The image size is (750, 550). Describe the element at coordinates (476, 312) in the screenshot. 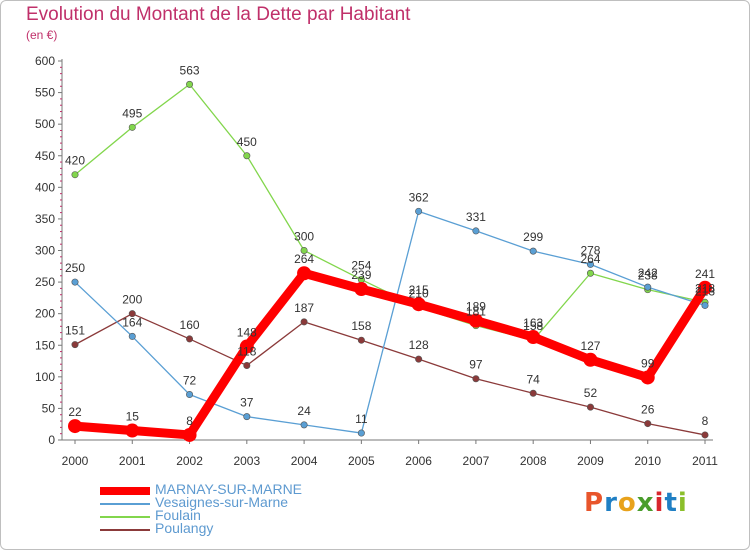

I see `data-label-foulain: 181` at that location.